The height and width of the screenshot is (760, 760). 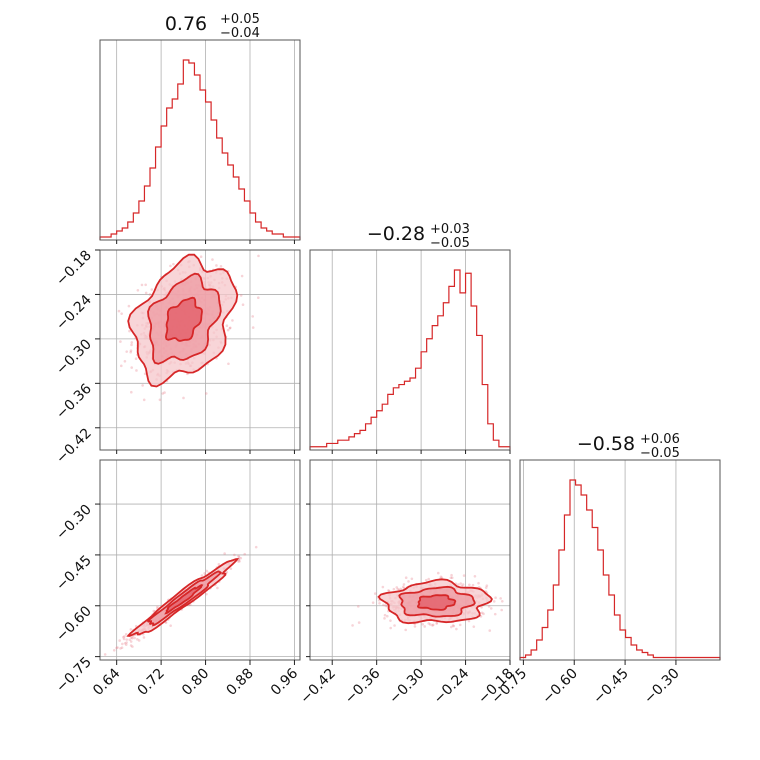 What do you see at coordinates (606, 444) in the screenshot?
I see `title-param-2: −0.58` at bounding box center [606, 444].